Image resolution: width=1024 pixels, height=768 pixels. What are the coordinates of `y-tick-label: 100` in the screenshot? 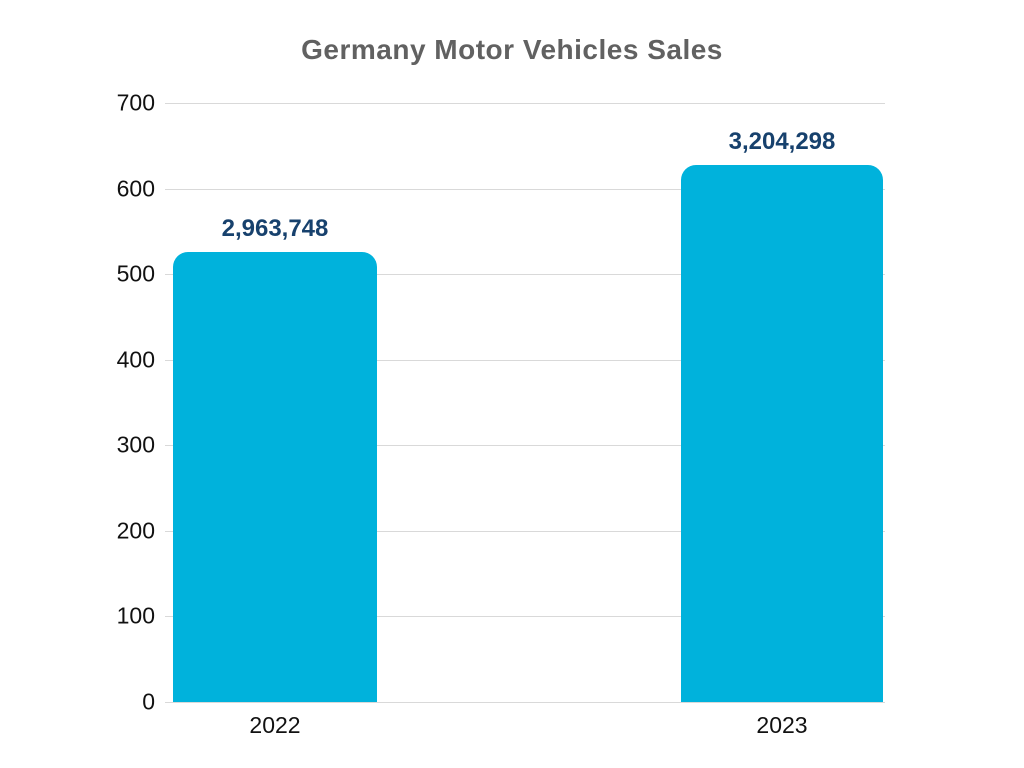 It's located at (135, 616).